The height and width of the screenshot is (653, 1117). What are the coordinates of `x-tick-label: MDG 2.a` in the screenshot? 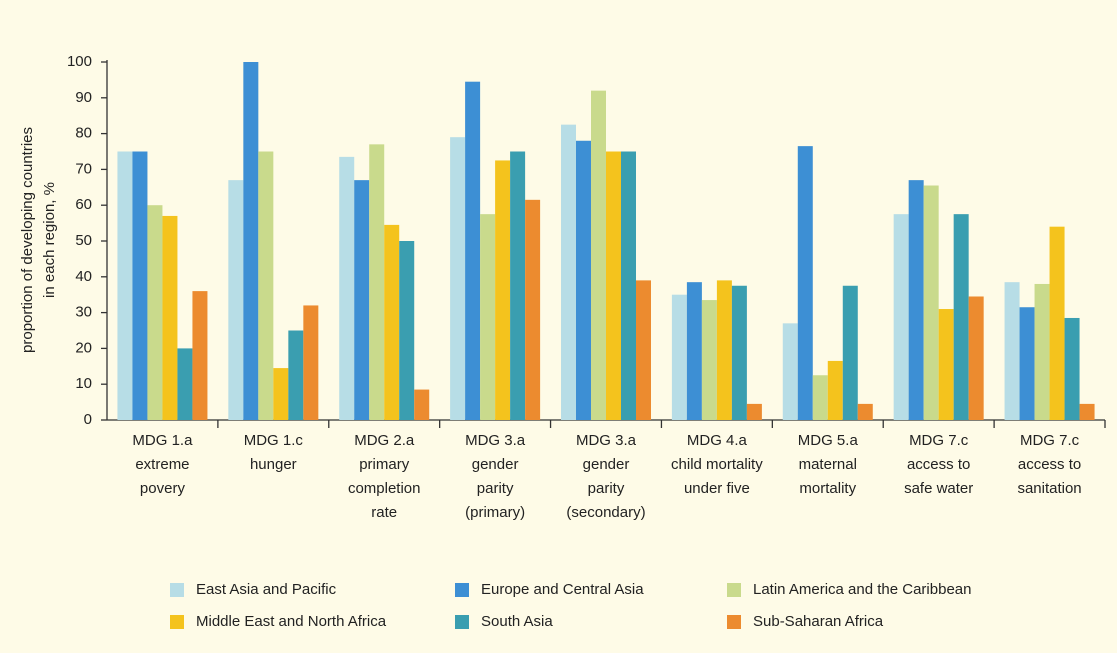 It's located at (384, 440).